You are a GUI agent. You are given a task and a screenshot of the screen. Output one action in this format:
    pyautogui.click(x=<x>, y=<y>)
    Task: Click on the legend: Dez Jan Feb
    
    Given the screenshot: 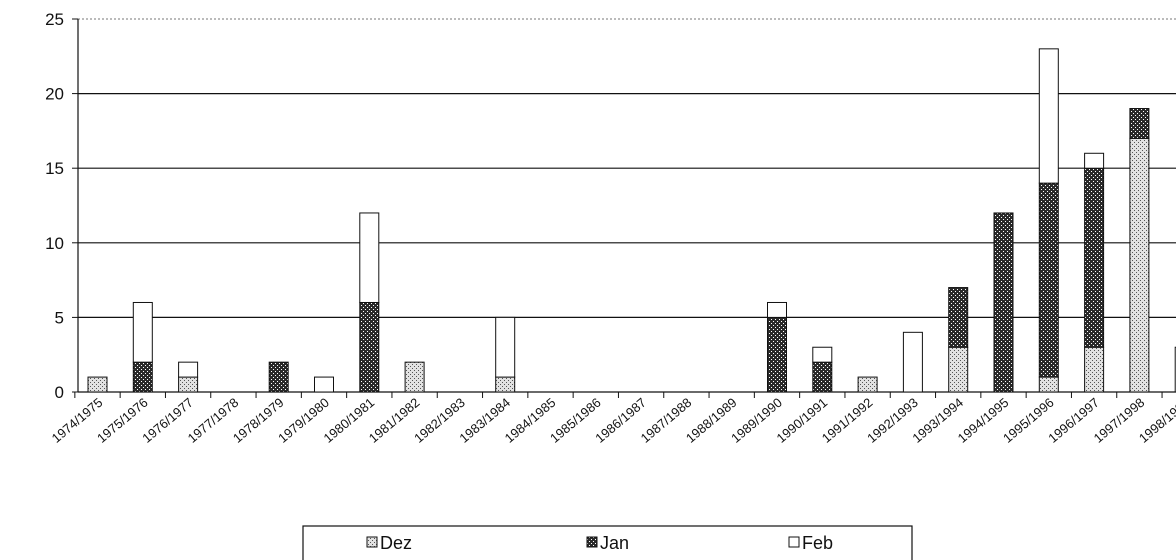 What is the action you would take?
    pyautogui.click(x=607, y=542)
    